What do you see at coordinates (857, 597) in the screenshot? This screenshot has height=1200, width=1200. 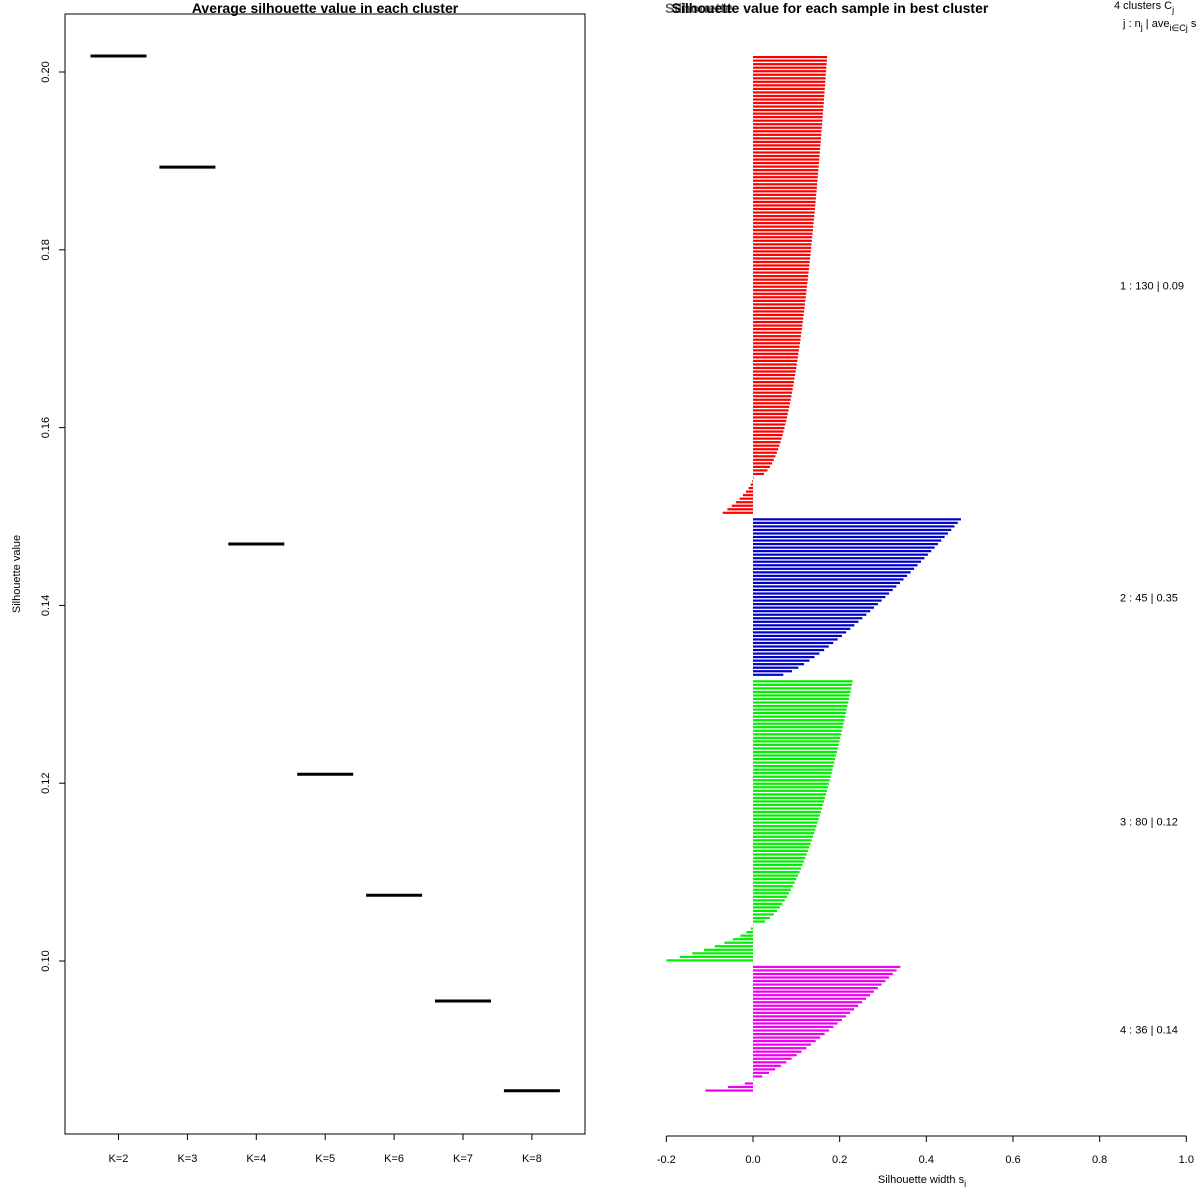 I see `cluster-2-bars` at bounding box center [857, 597].